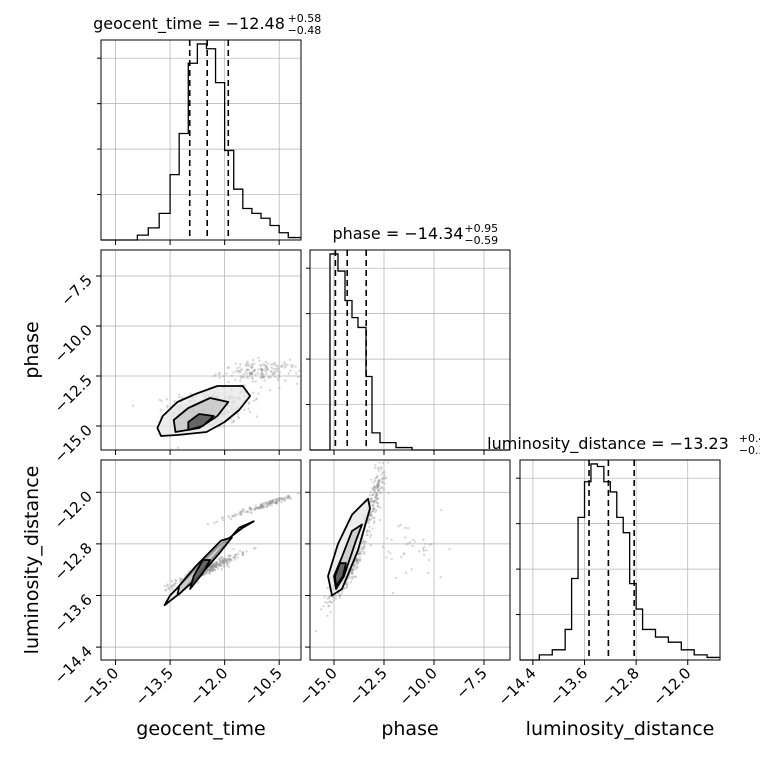  I want to click on y-axis-label-phase: phase, so click(32, 349).